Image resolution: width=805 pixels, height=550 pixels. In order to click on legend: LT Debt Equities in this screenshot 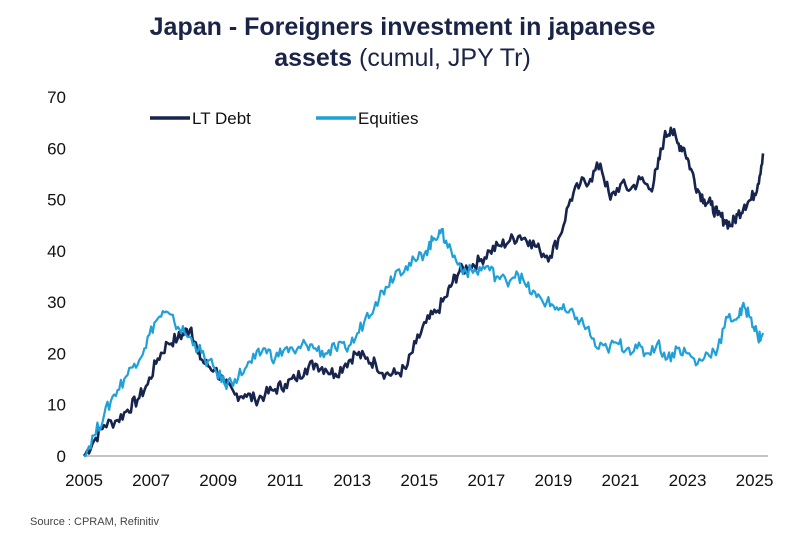, I will do `click(284, 118)`.